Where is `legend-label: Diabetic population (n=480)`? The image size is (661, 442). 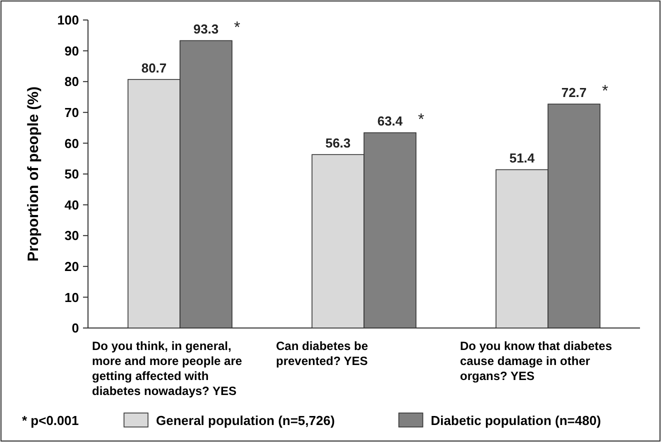
legend-label: Diabetic population (n=480) is located at coordinates (515, 420).